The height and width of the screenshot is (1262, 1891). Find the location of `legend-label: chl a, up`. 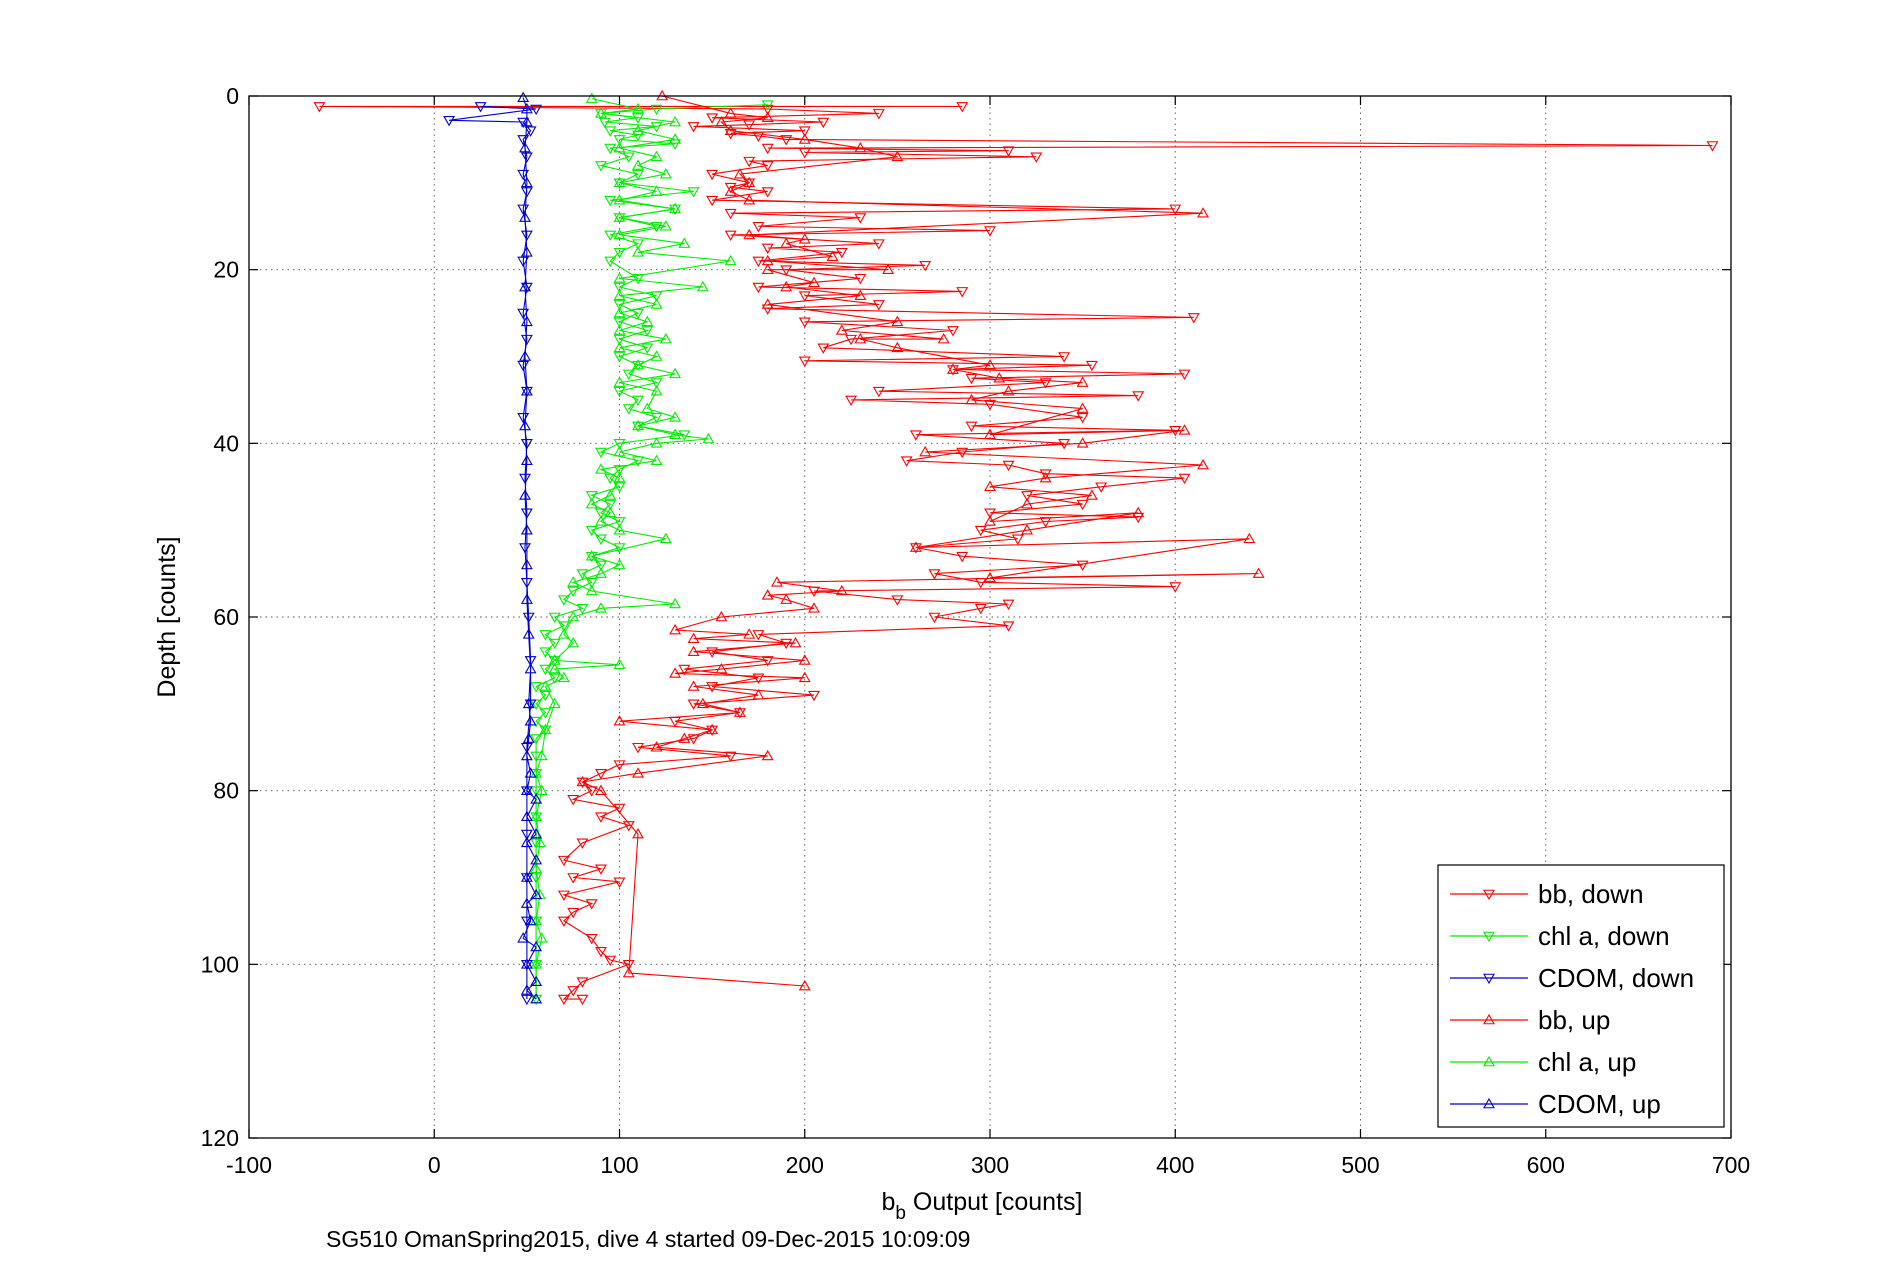

legend-label: chl a, up is located at coordinates (1587, 1062).